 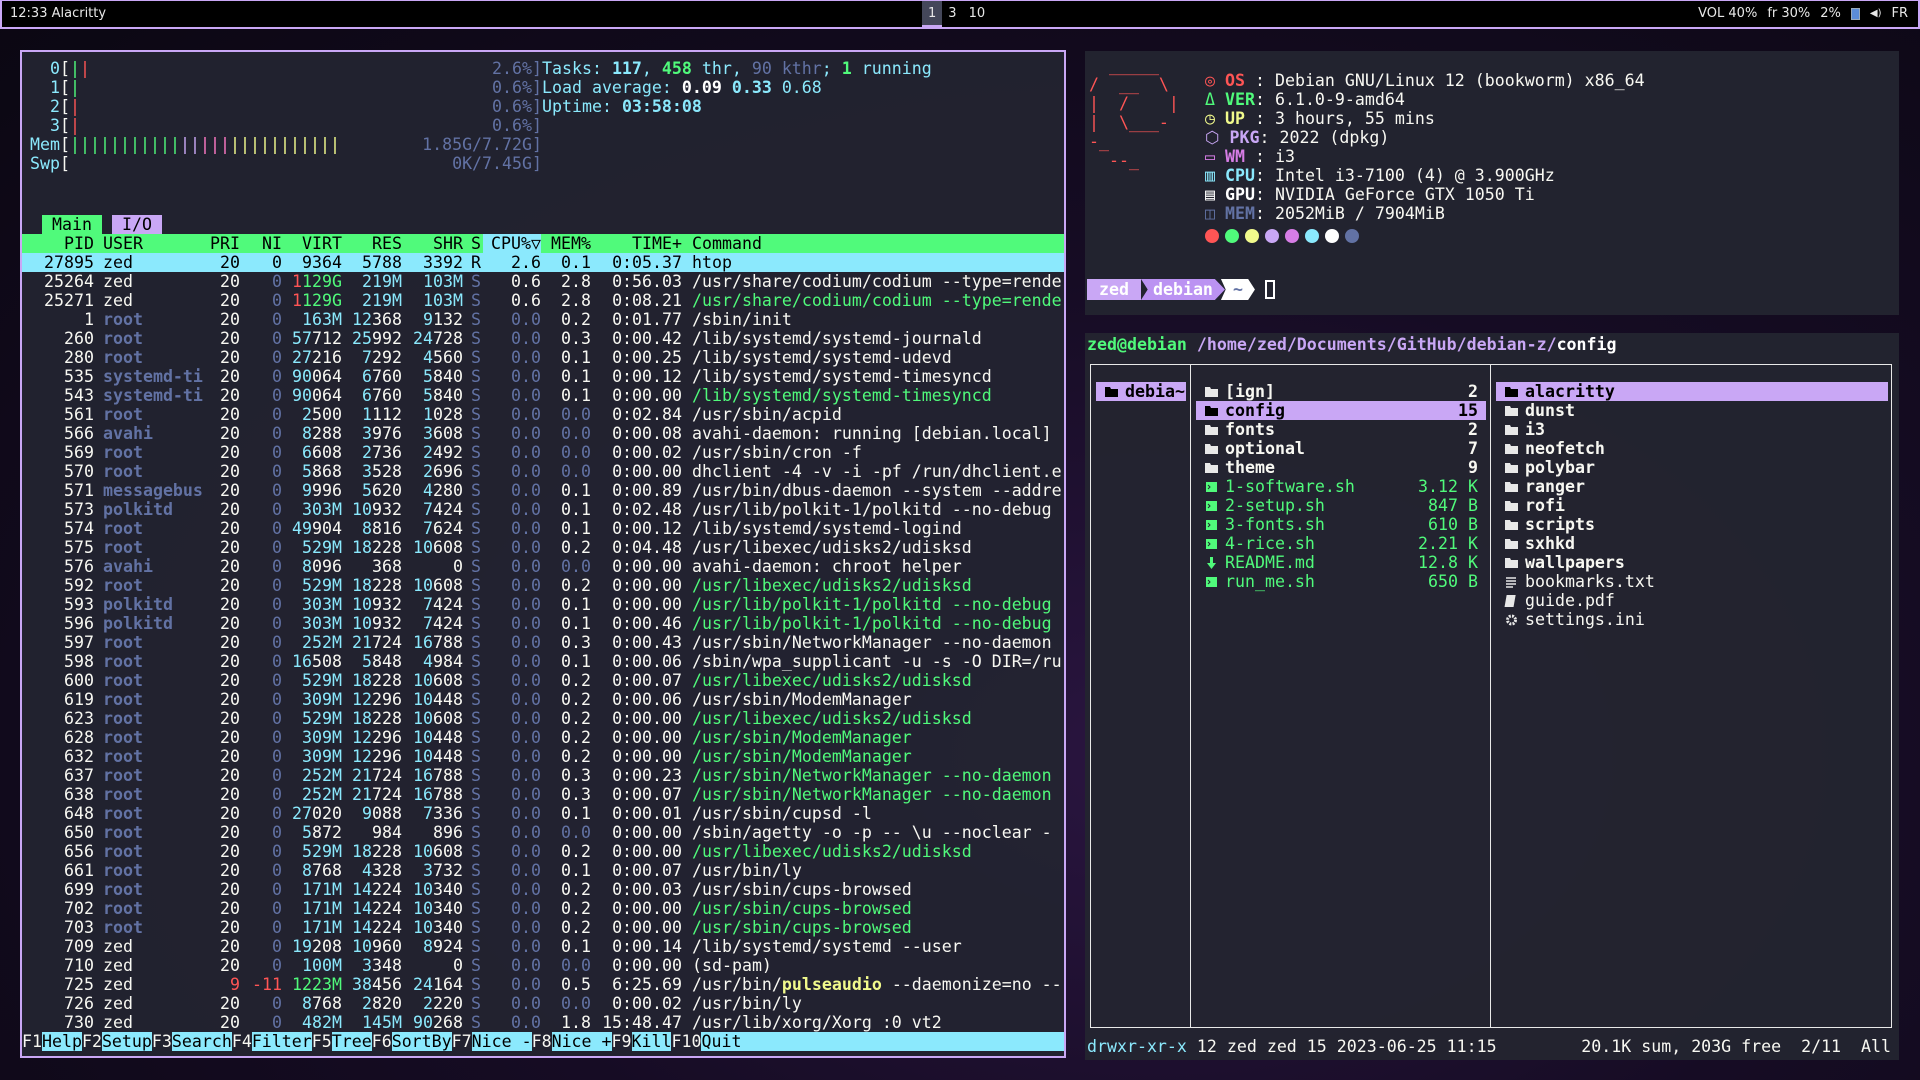 What do you see at coordinates (1341, 467) in the screenshot?
I see `file-item: theme 9` at bounding box center [1341, 467].